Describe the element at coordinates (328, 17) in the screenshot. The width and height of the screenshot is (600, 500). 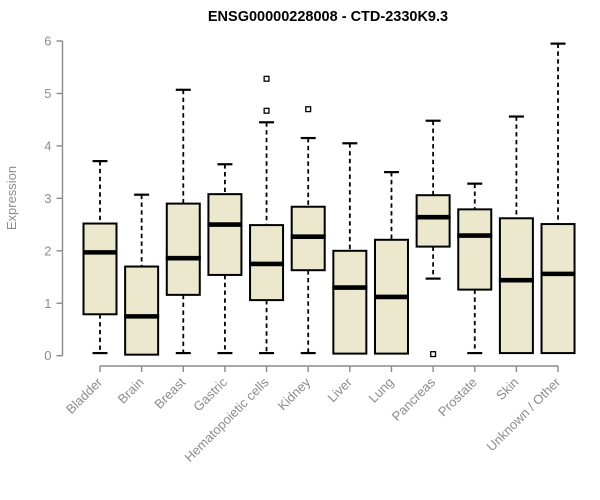
I see `chart-title: ENSG00000228008 - CTD-2330K9.3` at that location.